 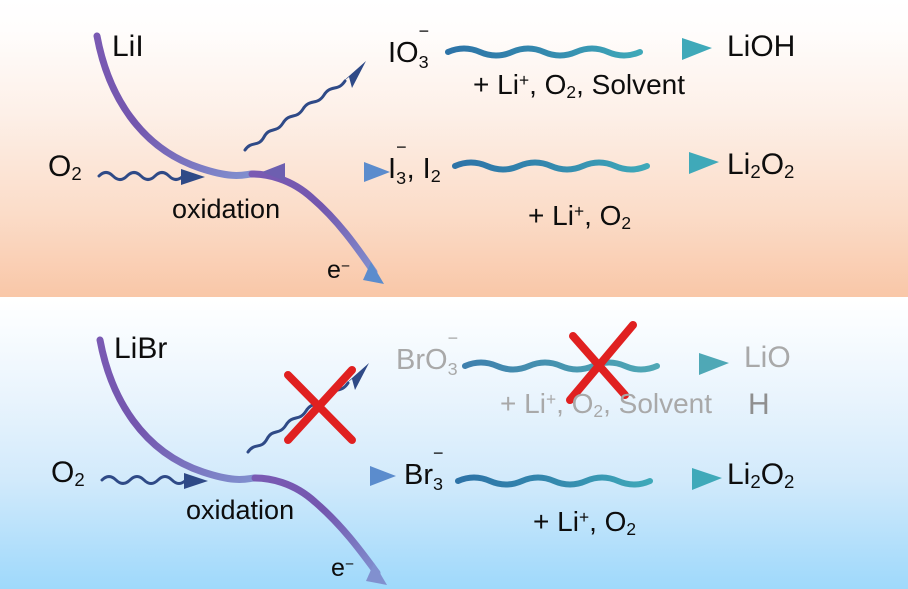 I want to click on label-lii: LiI, so click(x=128, y=46).